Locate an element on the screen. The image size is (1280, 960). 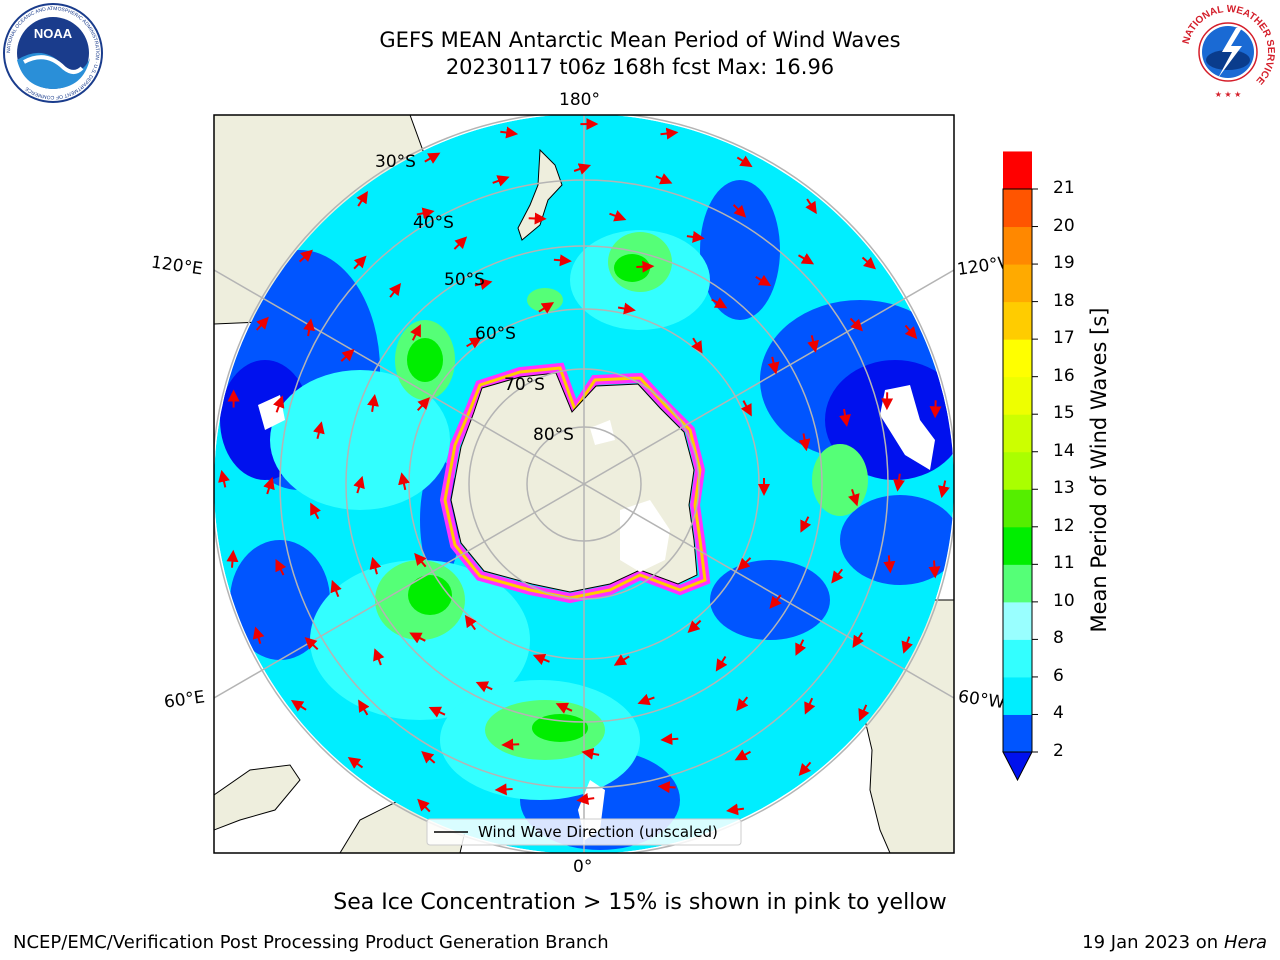
continent-antarctica is located at coordinates (575, 483).